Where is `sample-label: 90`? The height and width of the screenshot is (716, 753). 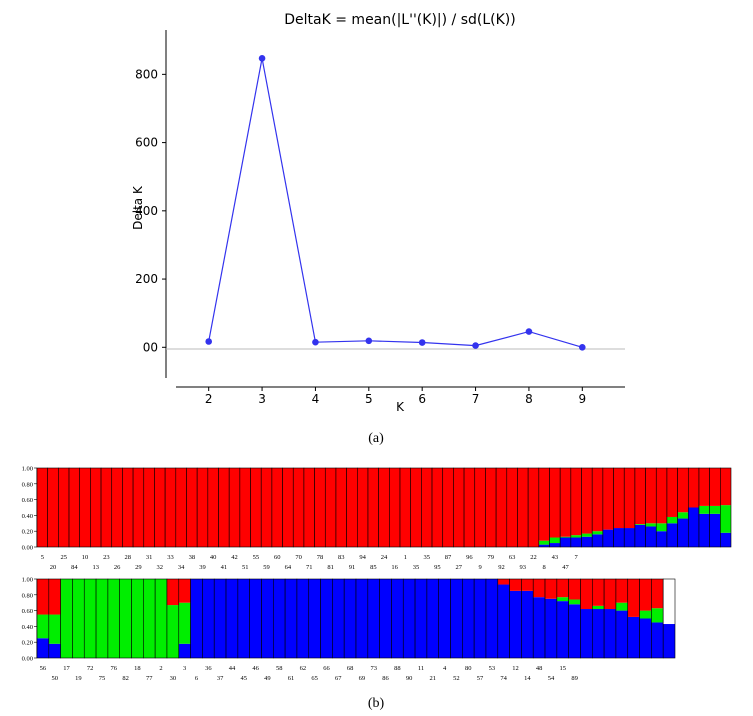 sample-label: 90 is located at coordinates (409, 678).